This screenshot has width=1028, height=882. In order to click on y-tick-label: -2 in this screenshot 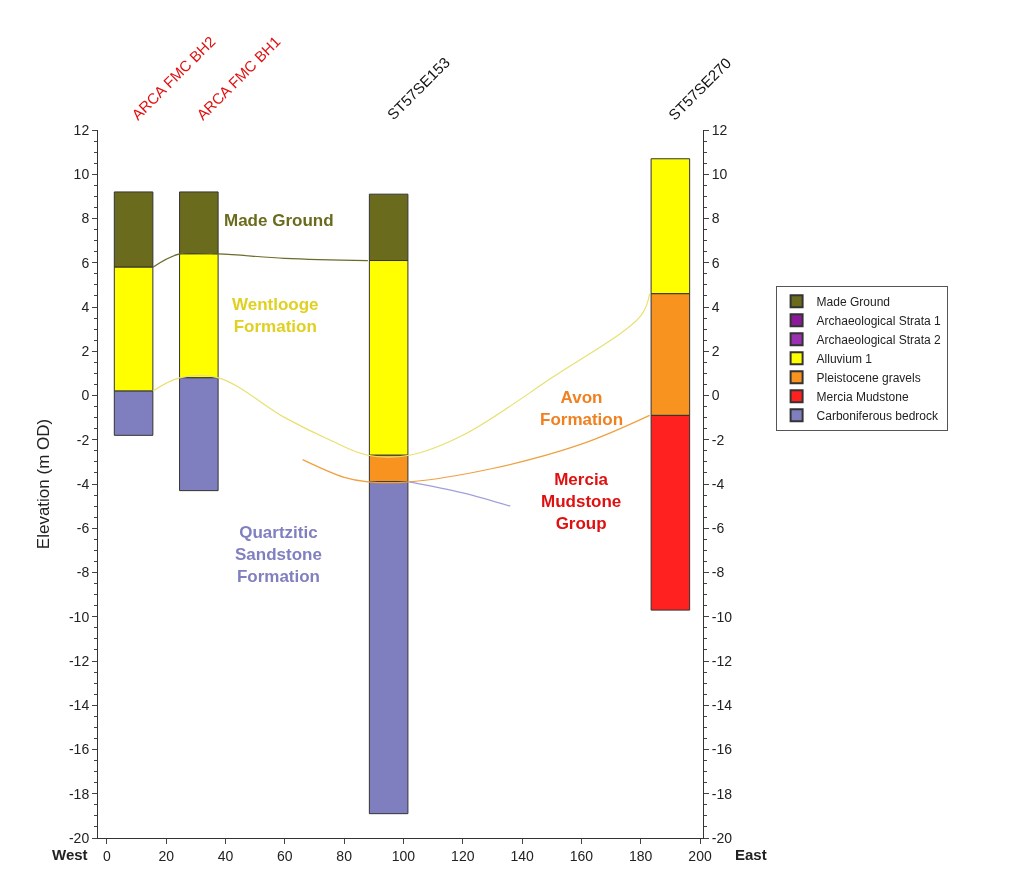, I will do `click(83, 439)`.